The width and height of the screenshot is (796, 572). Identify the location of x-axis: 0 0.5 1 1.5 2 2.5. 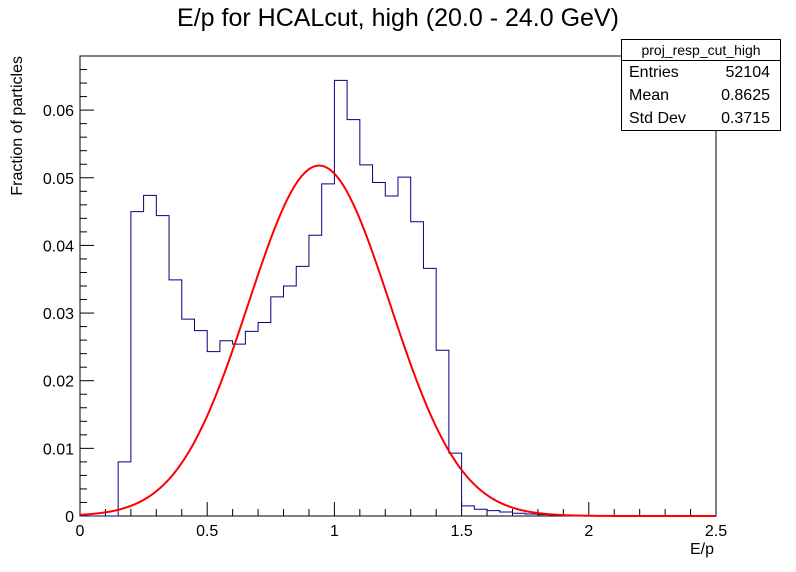
(401, 521).